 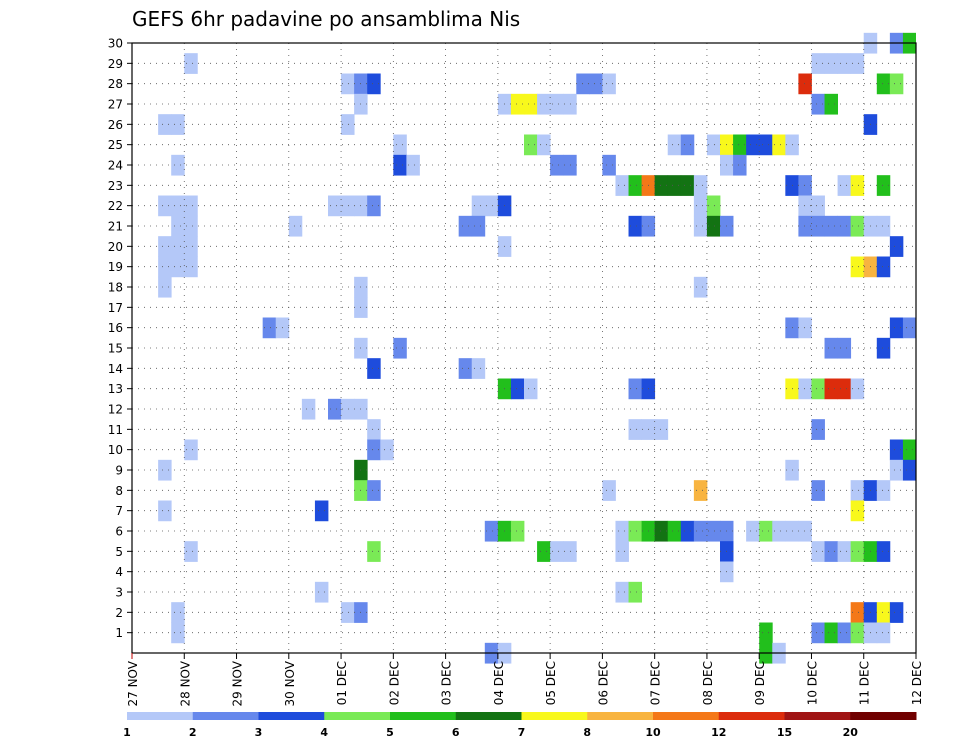 What do you see at coordinates (324, 732) in the screenshot?
I see `legend-label: 4` at bounding box center [324, 732].